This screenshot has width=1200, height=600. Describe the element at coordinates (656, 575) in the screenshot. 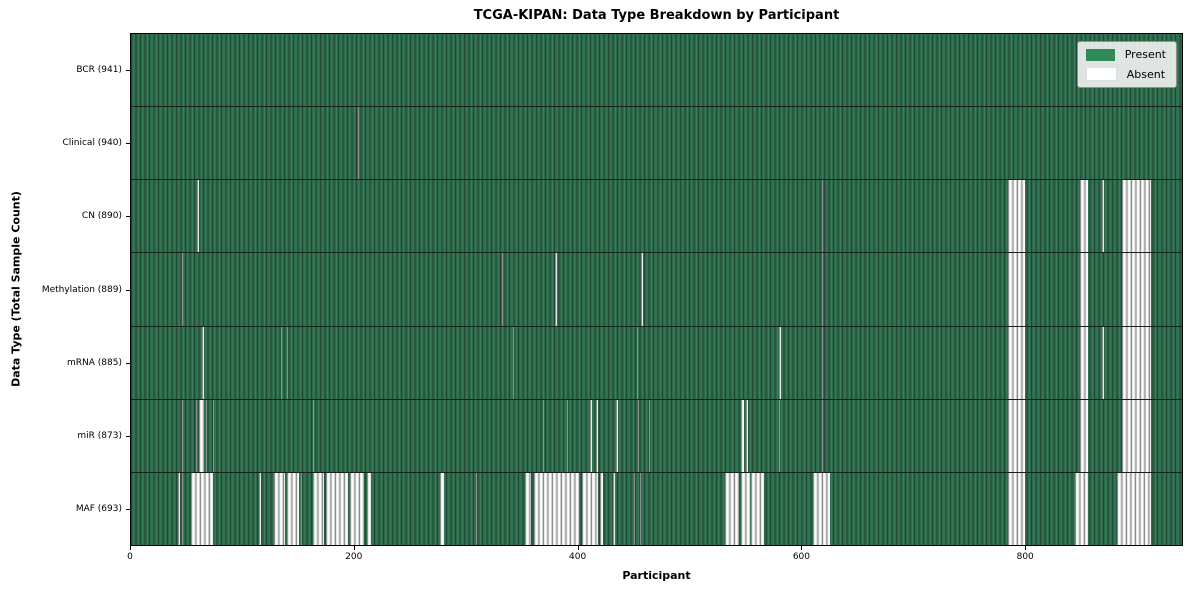

I see `x-axis-label: Participant` at that location.